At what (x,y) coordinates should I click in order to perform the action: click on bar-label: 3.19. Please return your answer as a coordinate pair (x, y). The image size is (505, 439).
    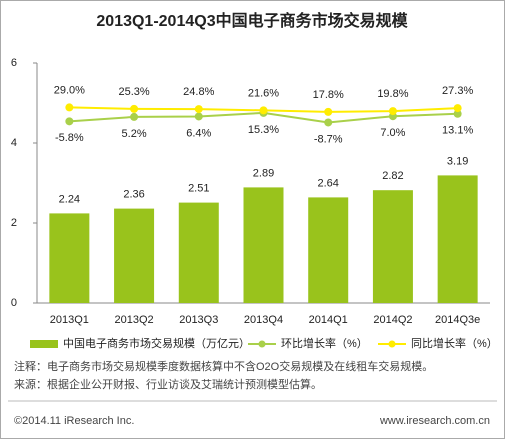
    Looking at the image, I should click on (457, 161).